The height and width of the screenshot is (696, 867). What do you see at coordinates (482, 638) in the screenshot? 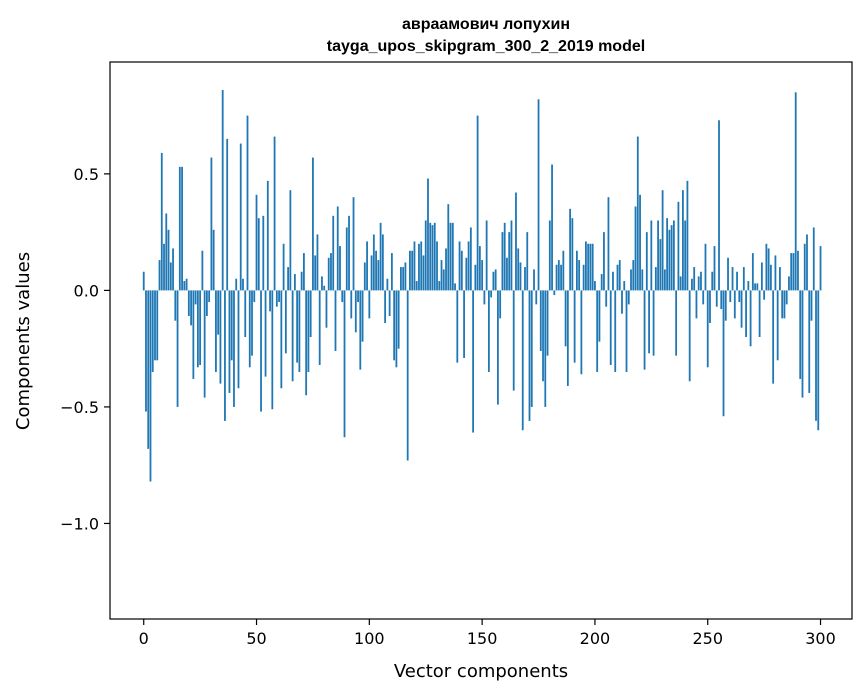
I see `x-tick-label-150: 150` at bounding box center [482, 638].